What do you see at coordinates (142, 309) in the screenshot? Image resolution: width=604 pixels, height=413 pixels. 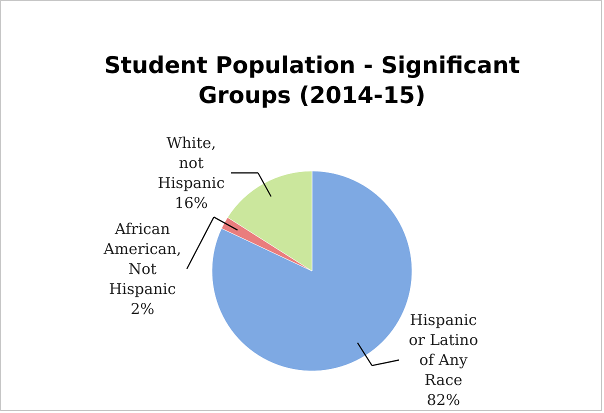 I see `data-label: 2%` at bounding box center [142, 309].